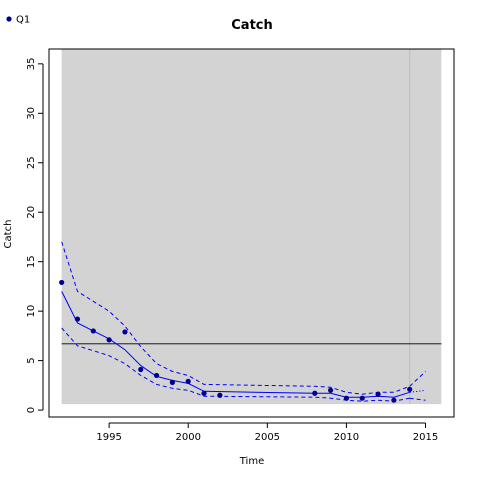 The image size is (480, 480). I want to click on x-tick-label: 2000, so click(187, 437).